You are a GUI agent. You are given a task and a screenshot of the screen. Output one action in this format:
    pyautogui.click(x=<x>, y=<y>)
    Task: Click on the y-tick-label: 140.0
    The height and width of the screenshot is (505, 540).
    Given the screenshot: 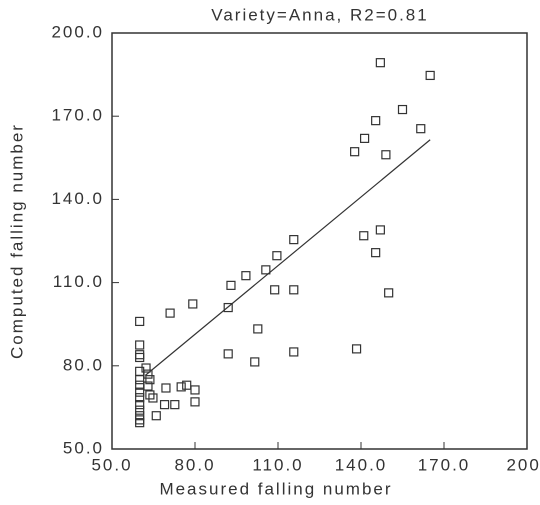 What is the action you would take?
    pyautogui.click(x=77, y=198)
    